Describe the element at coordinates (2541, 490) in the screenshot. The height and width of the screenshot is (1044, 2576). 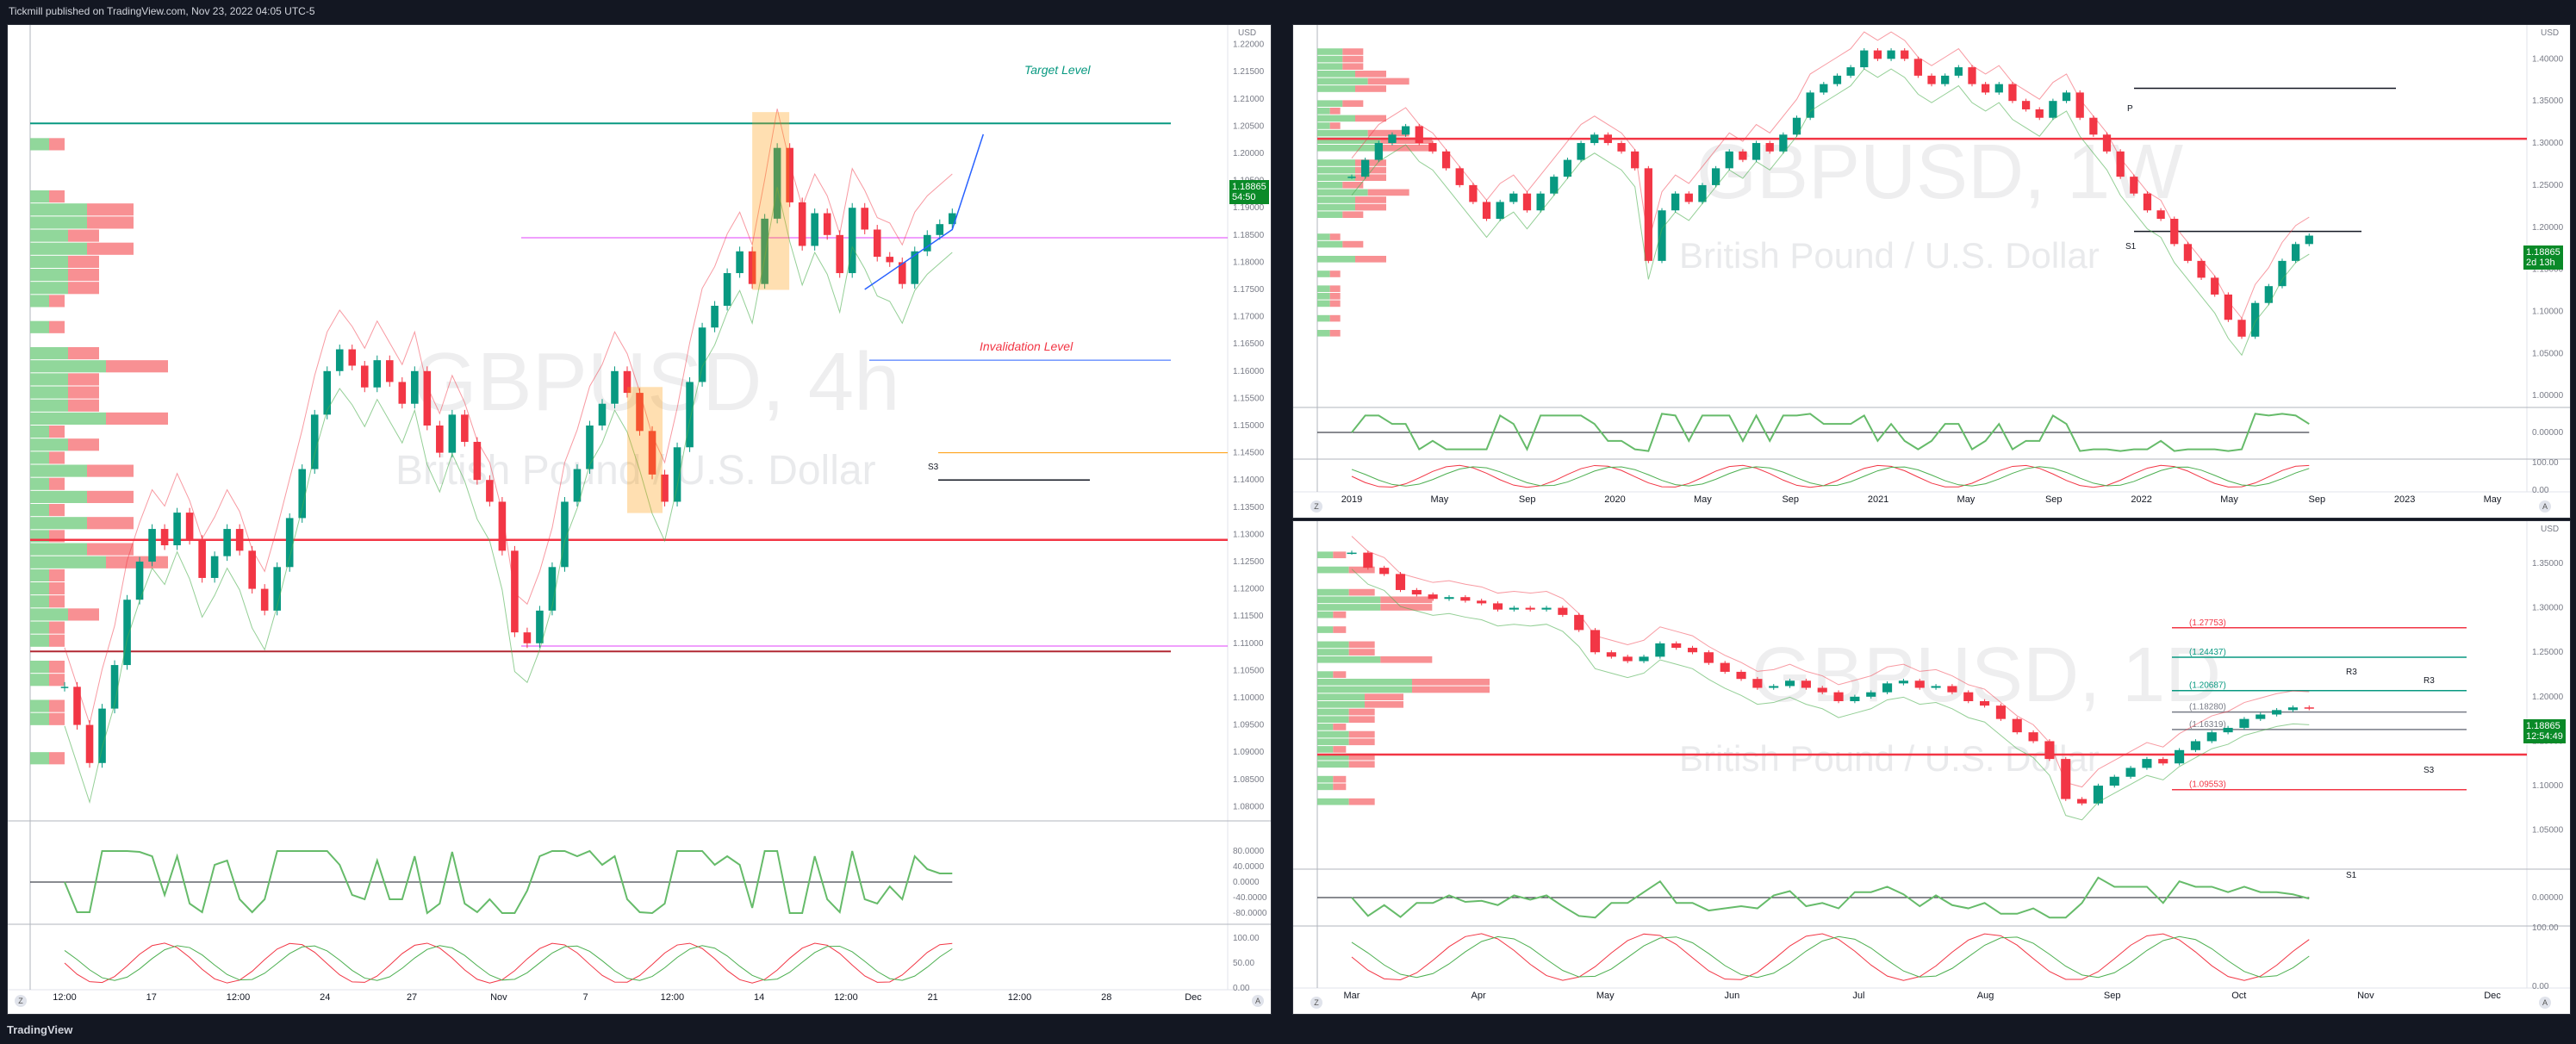
I see `stochastic-axis-tick: 0.00` at that location.